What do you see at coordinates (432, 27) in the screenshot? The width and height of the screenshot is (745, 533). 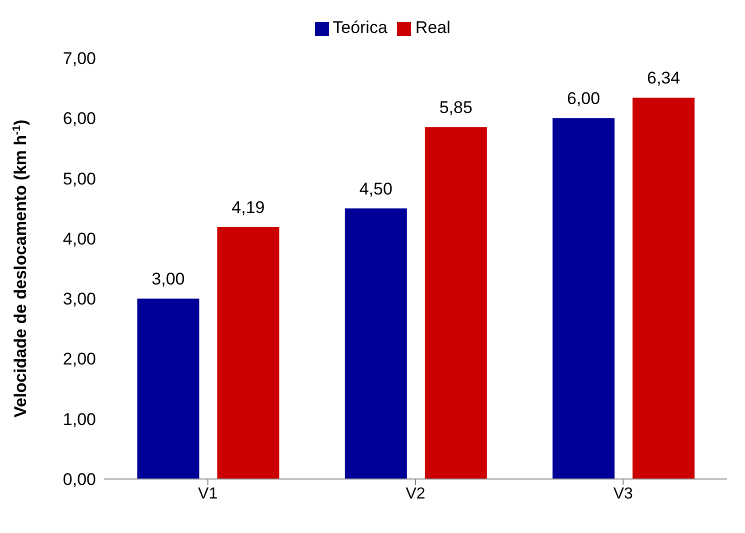 I see `legend-label: Real` at bounding box center [432, 27].